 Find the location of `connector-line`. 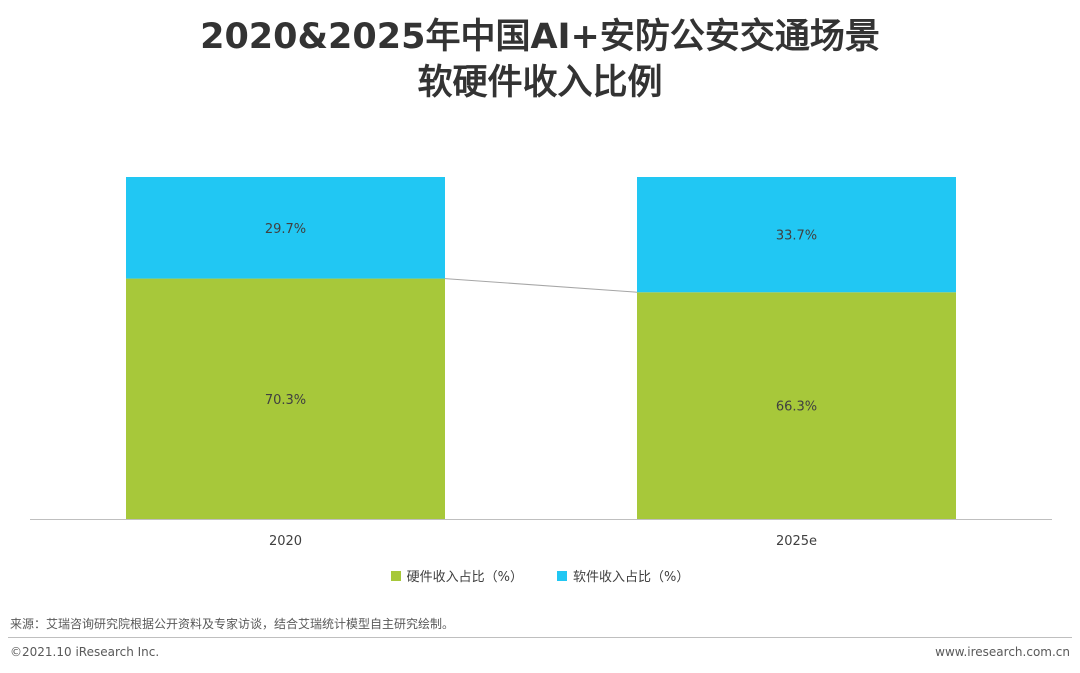

connector-line is located at coordinates (541, 285).